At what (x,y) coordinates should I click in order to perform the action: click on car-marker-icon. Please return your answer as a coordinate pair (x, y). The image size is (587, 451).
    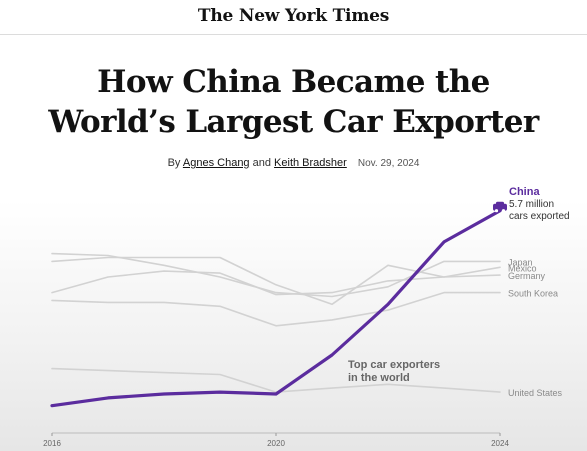
    Looking at the image, I should click on (500, 207).